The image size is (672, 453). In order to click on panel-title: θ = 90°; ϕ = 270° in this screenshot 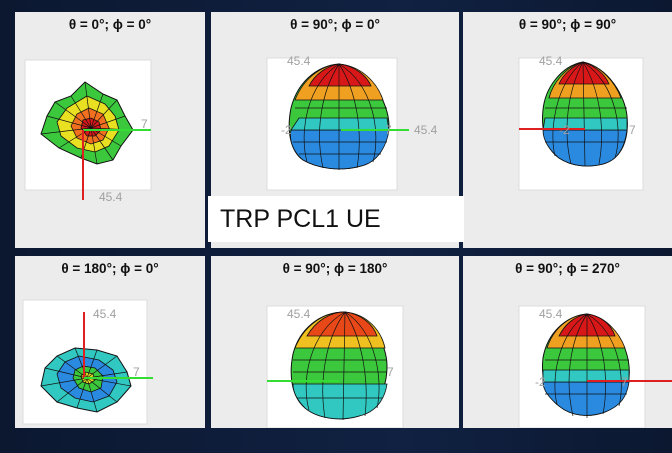, I will do `click(567, 268)`.